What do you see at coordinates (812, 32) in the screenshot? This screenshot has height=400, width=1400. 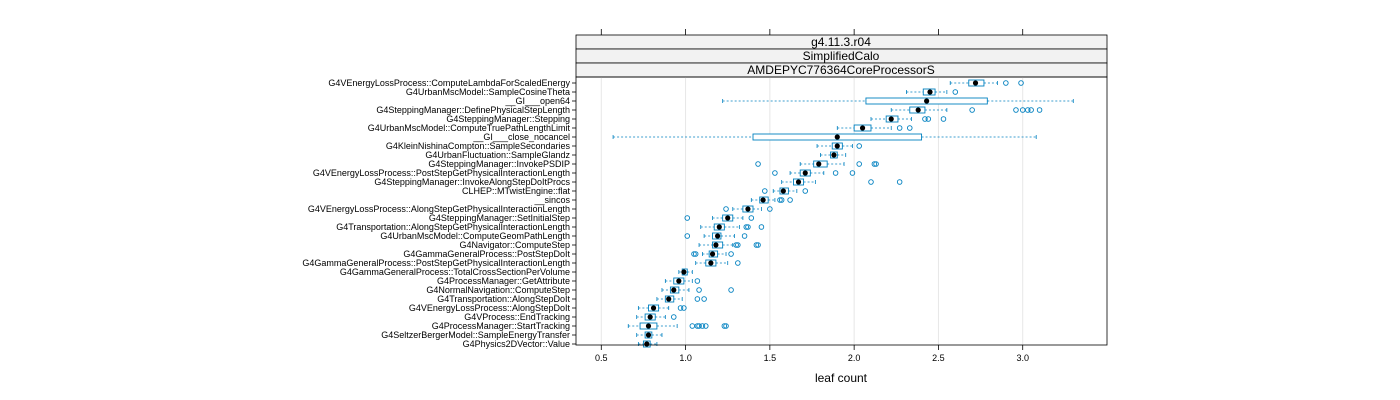 I see `top-axis` at bounding box center [812, 32].